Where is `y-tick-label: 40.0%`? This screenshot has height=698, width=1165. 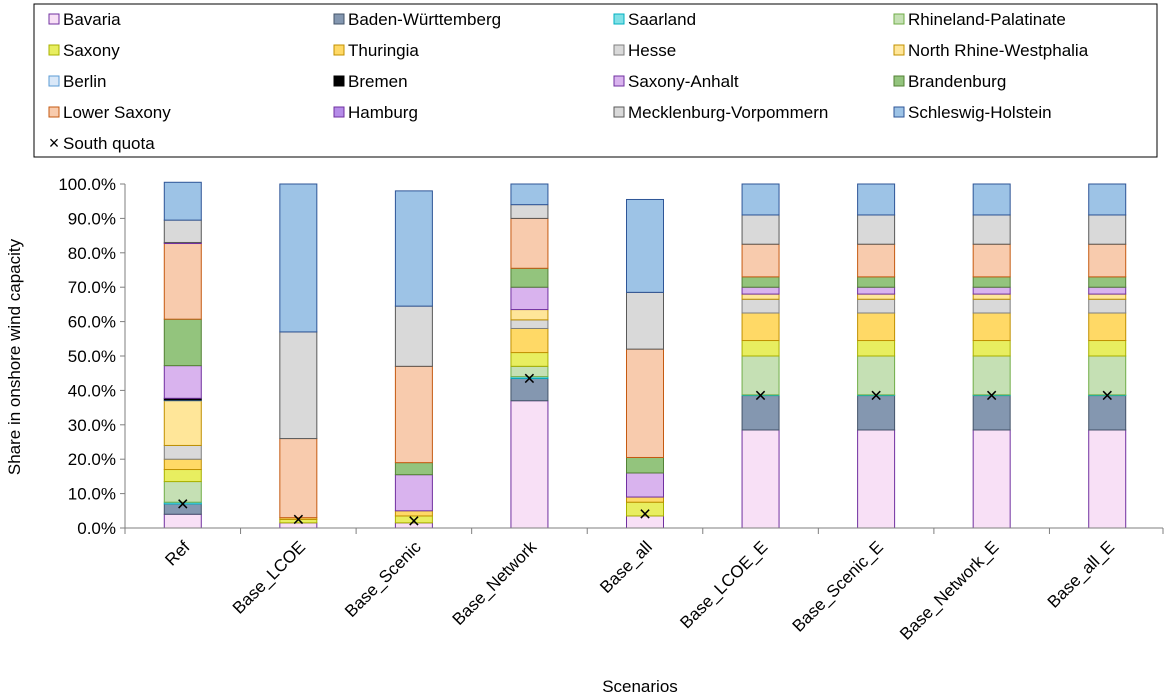 y-tick-label: 40.0% is located at coordinates (92, 390).